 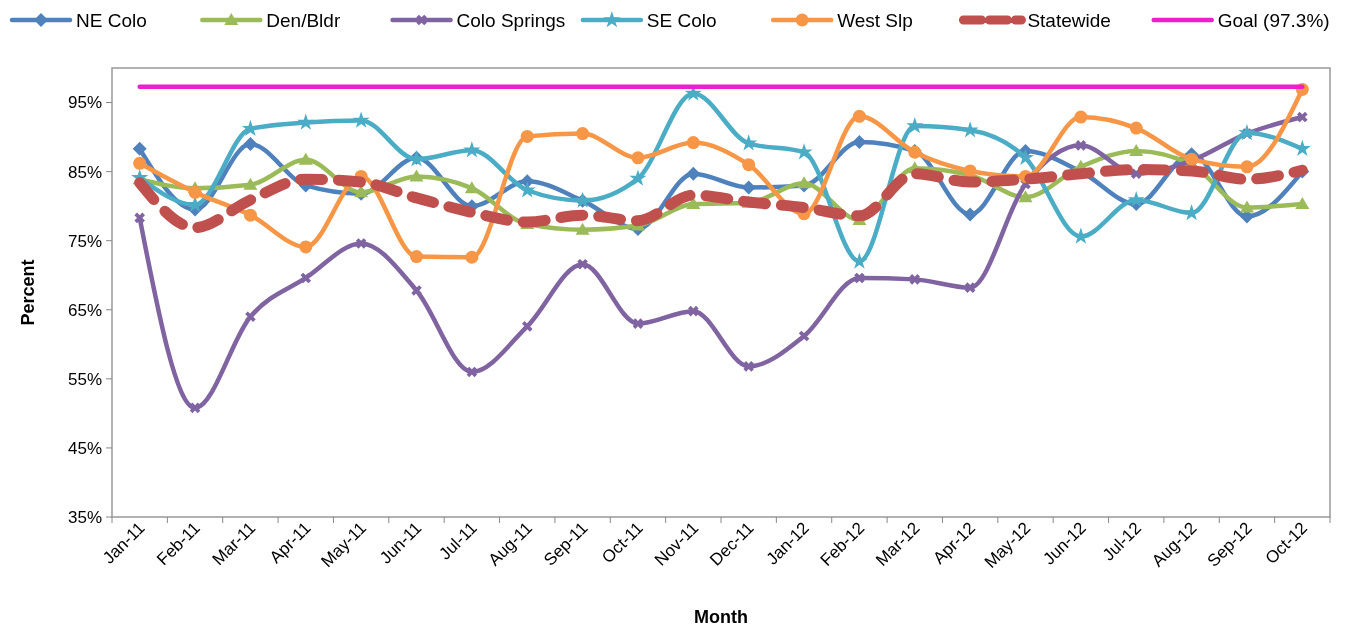 What do you see at coordinates (511, 20) in the screenshot?
I see `legend-label: Colo Springs` at bounding box center [511, 20].